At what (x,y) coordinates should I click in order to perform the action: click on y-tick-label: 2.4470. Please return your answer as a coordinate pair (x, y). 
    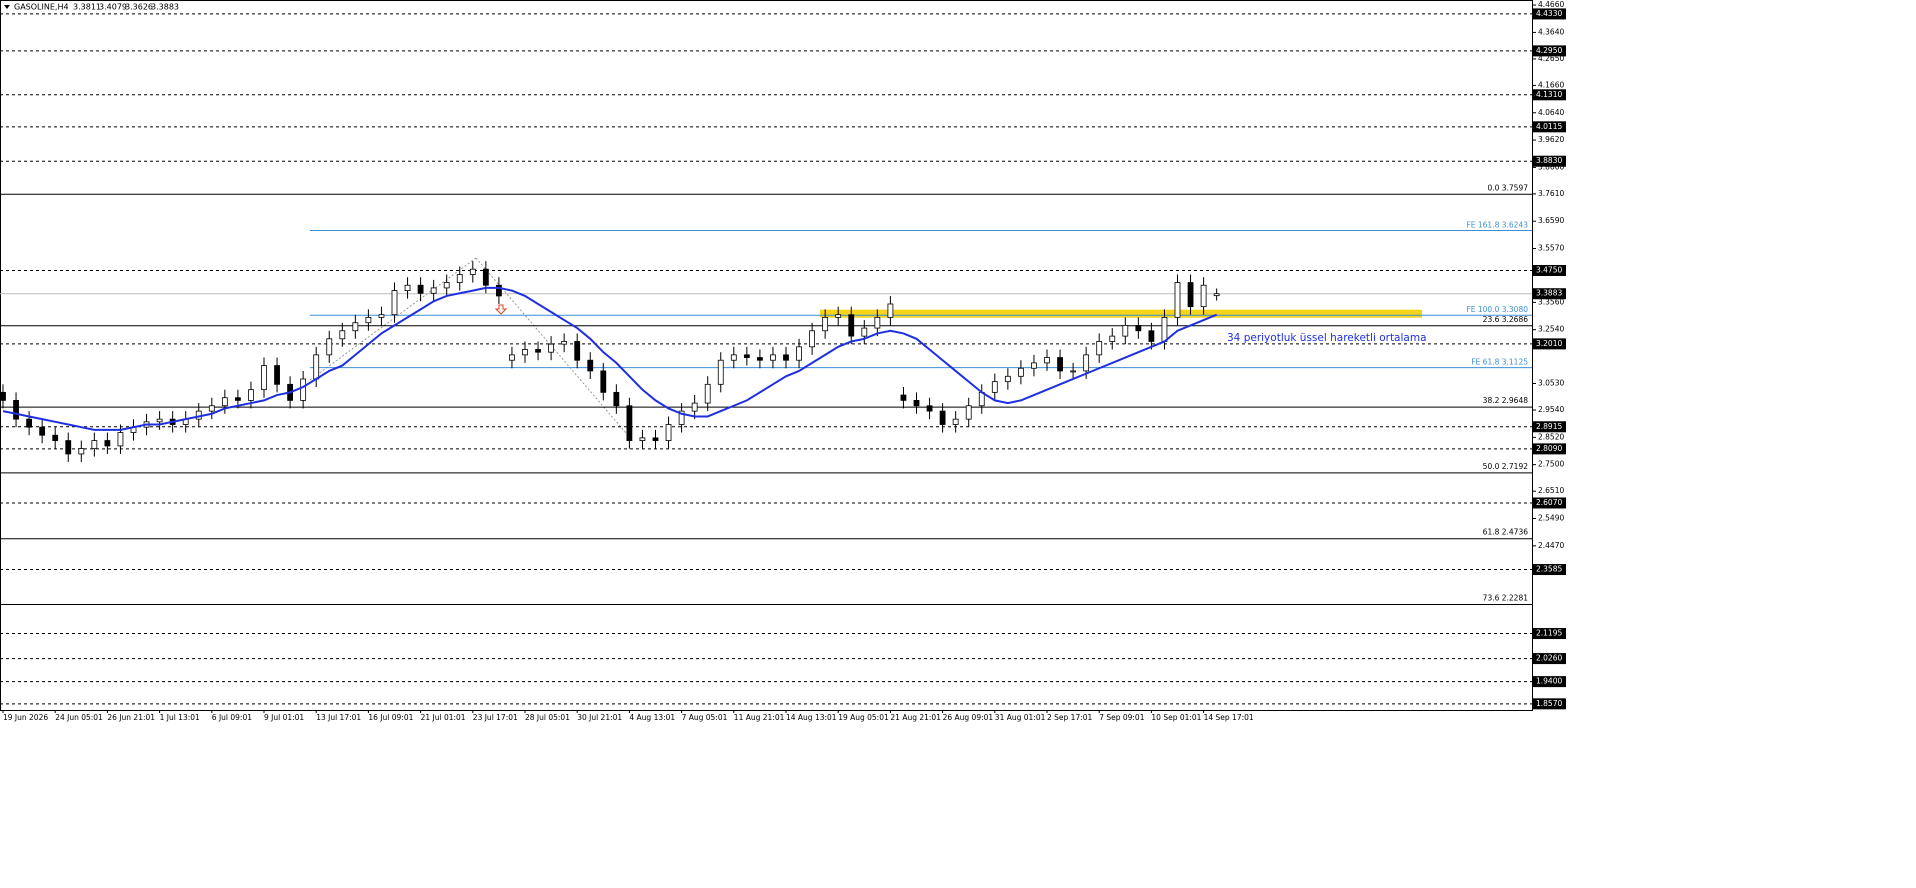
    Looking at the image, I should click on (1551, 545).